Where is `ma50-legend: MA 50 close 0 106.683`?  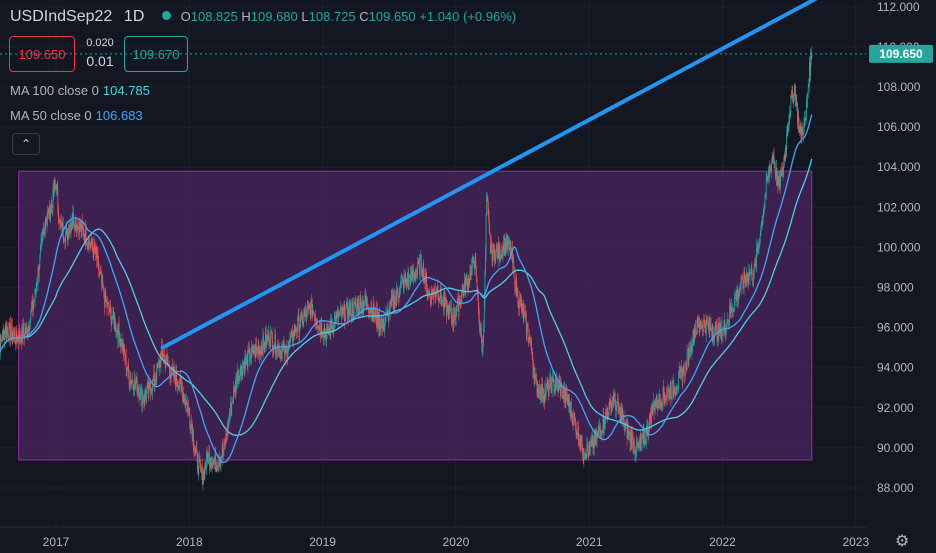 ma50-legend: MA 50 close 0 106.683 is located at coordinates (76, 115).